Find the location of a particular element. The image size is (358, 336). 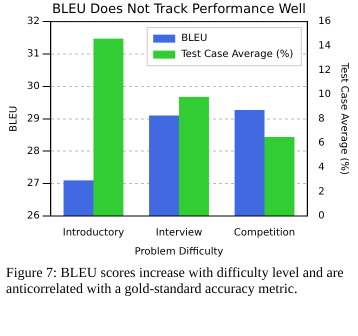

y2-tick-label: 10 is located at coordinates (325, 94).